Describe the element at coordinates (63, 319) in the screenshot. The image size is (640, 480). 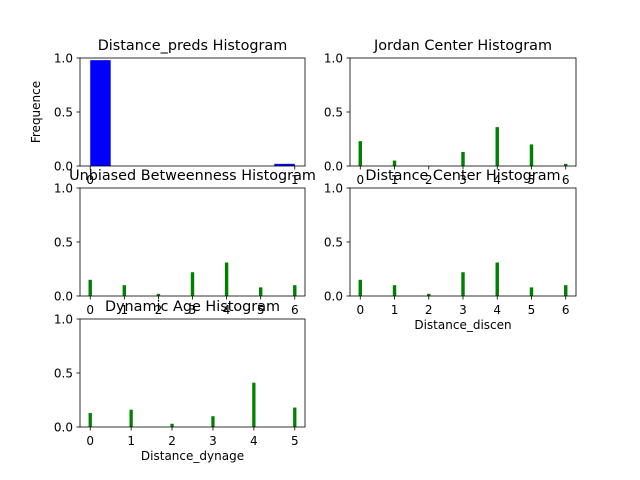
I see `dynage-ytick-label: 1.0` at that location.